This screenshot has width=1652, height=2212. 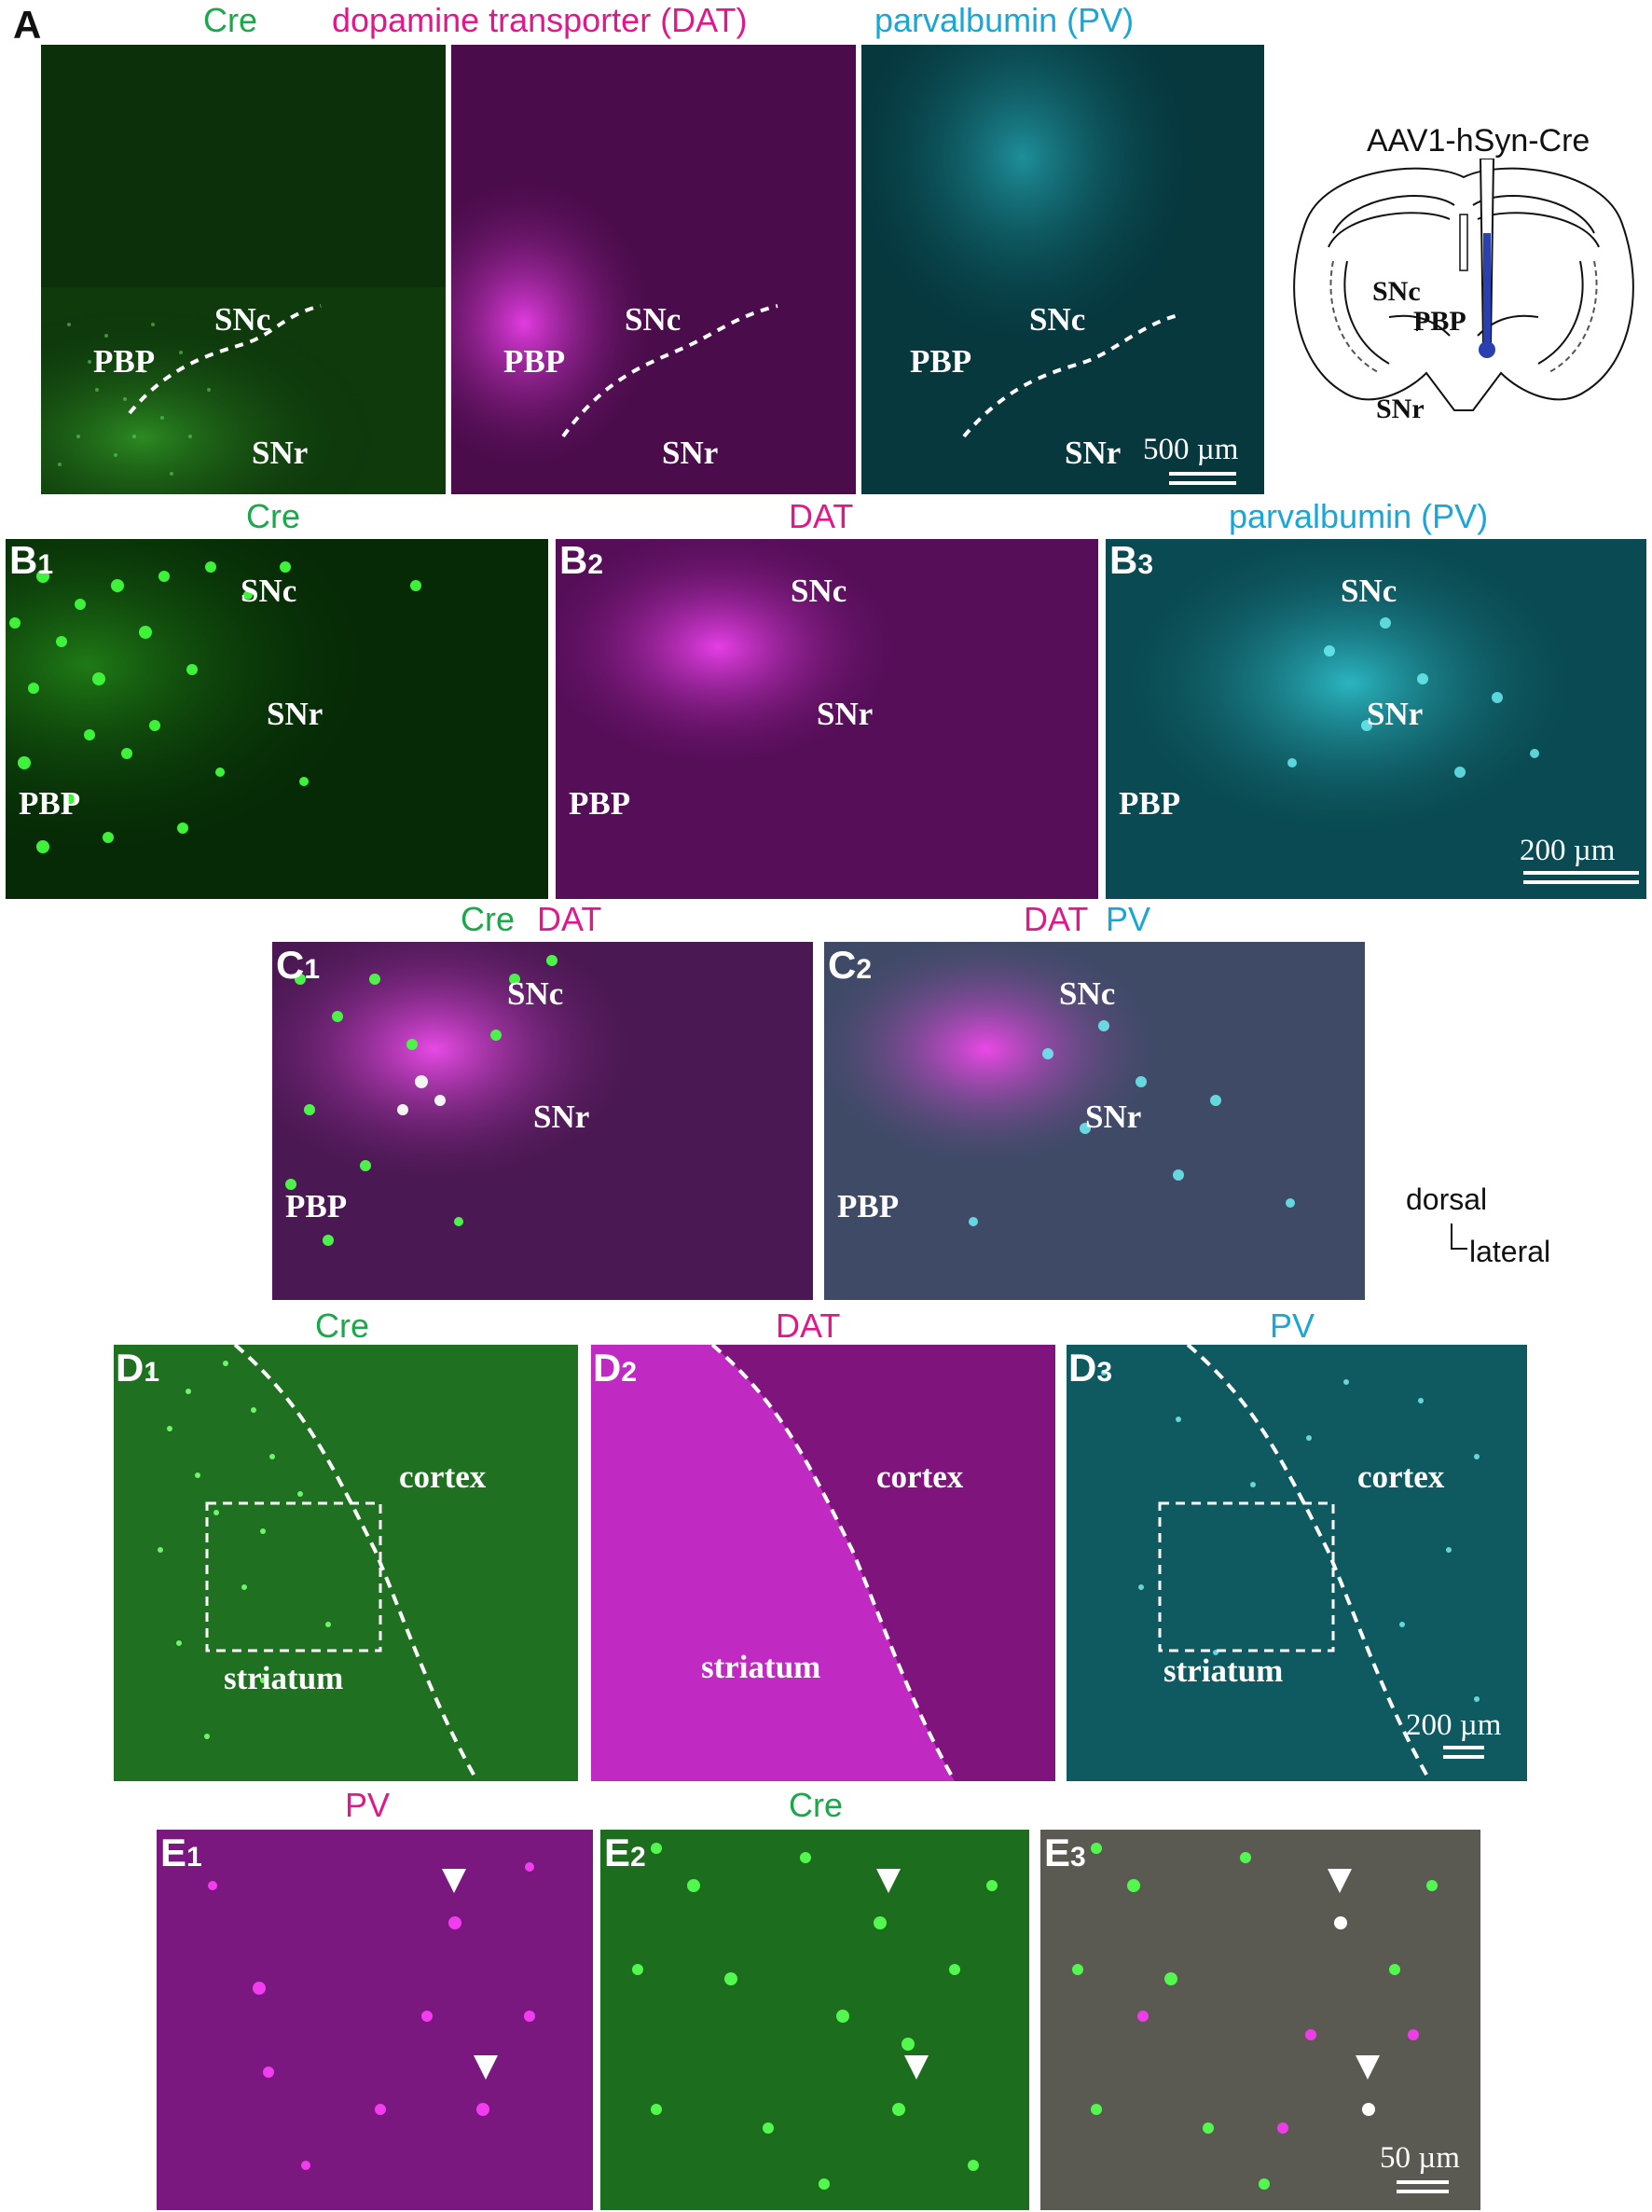 I want to click on panel-letter-e2: E2, so click(x=625, y=1853).